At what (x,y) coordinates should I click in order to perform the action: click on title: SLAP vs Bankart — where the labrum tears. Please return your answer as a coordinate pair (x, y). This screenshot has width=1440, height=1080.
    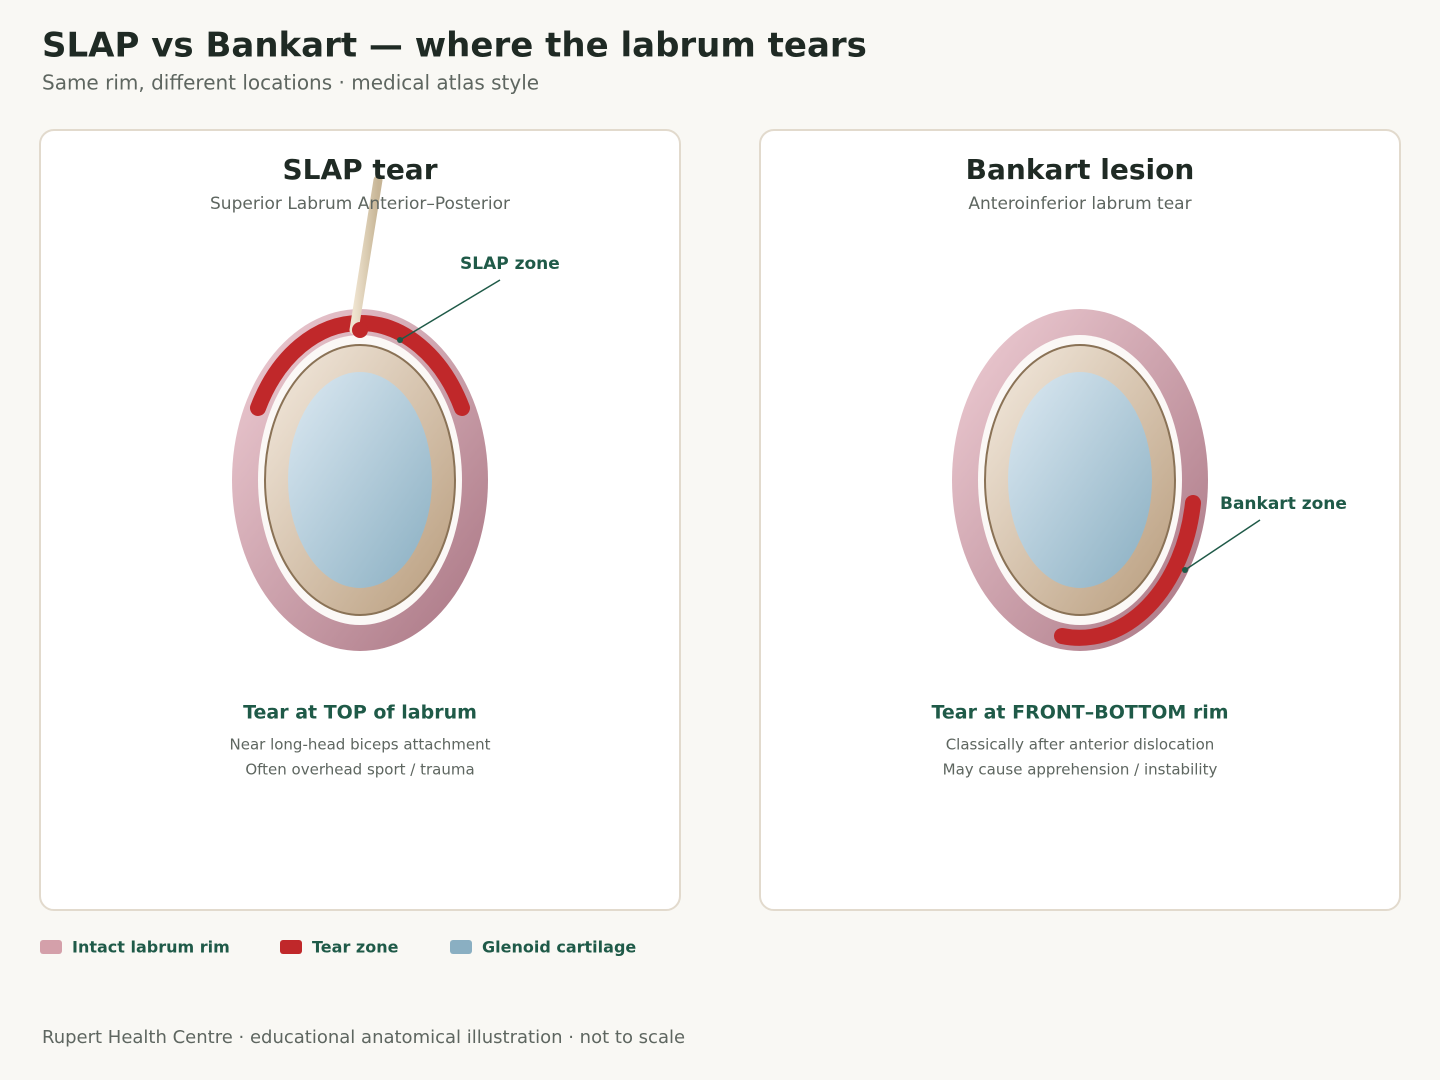
    Looking at the image, I should click on (454, 46).